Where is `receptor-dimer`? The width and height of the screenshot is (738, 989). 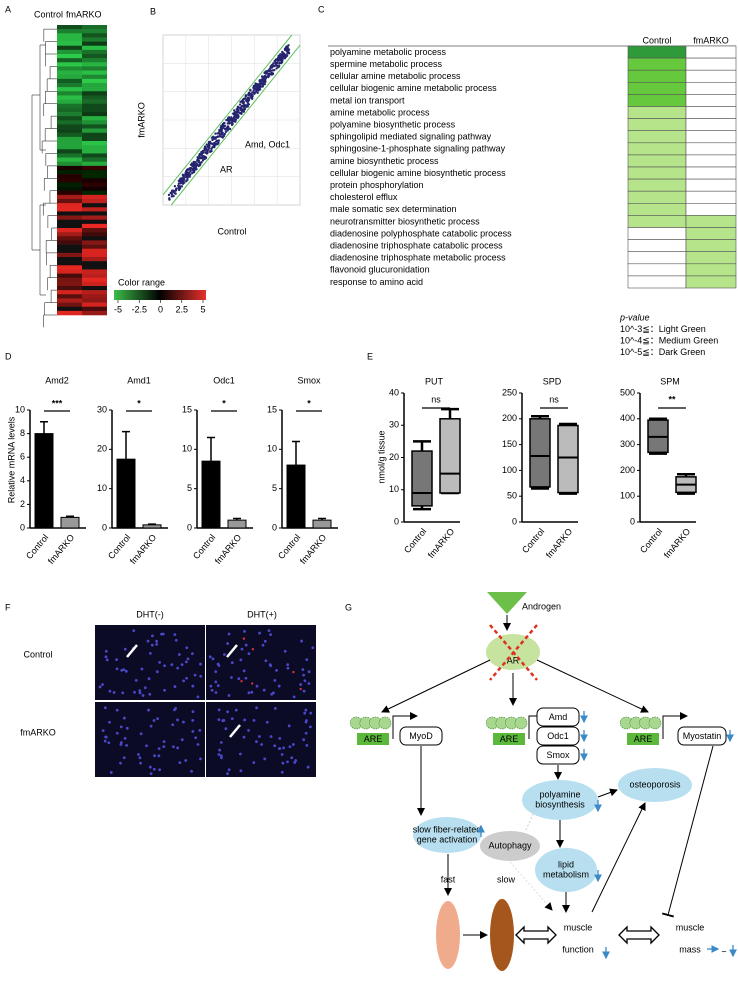
receptor-dimer is located at coordinates (655, 723).